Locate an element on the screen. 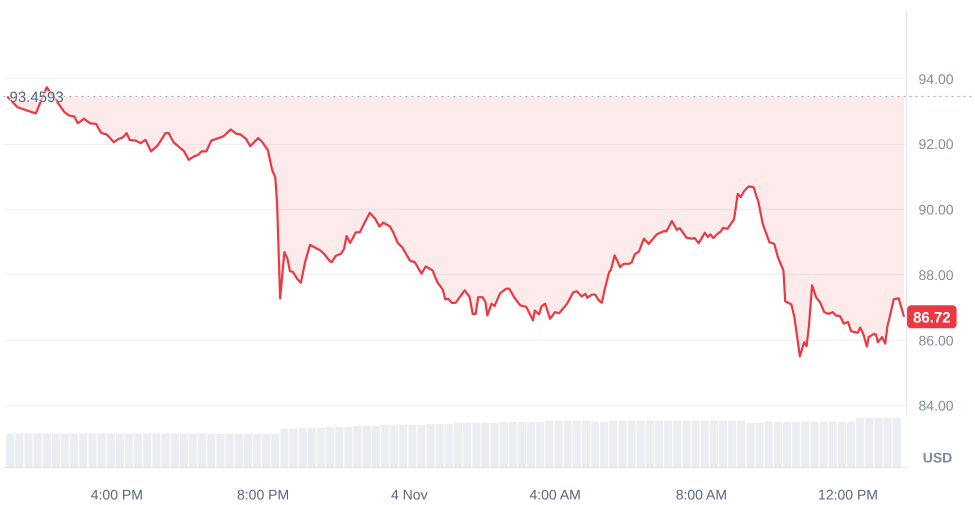  ref-line-label: 93.4593 is located at coordinates (37, 97).